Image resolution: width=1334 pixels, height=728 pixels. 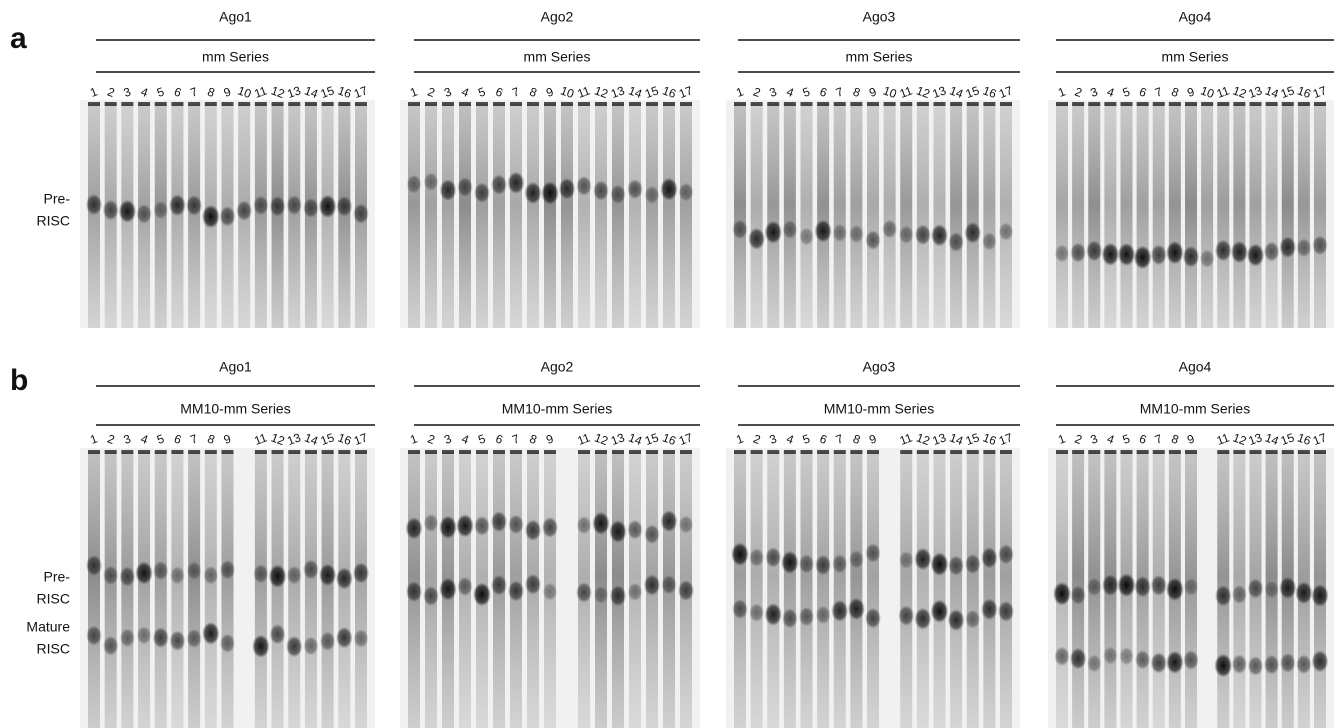 I want to click on gel-title: Ago3, so click(x=879, y=367).